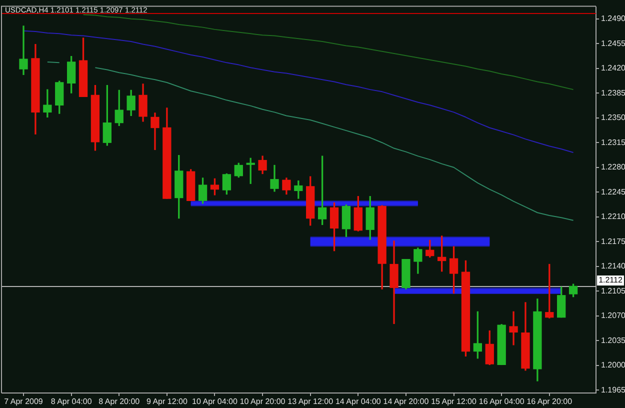  Describe the element at coordinates (613, 266) in the screenshot. I see `y-tick-label: 1.2140` at that location.